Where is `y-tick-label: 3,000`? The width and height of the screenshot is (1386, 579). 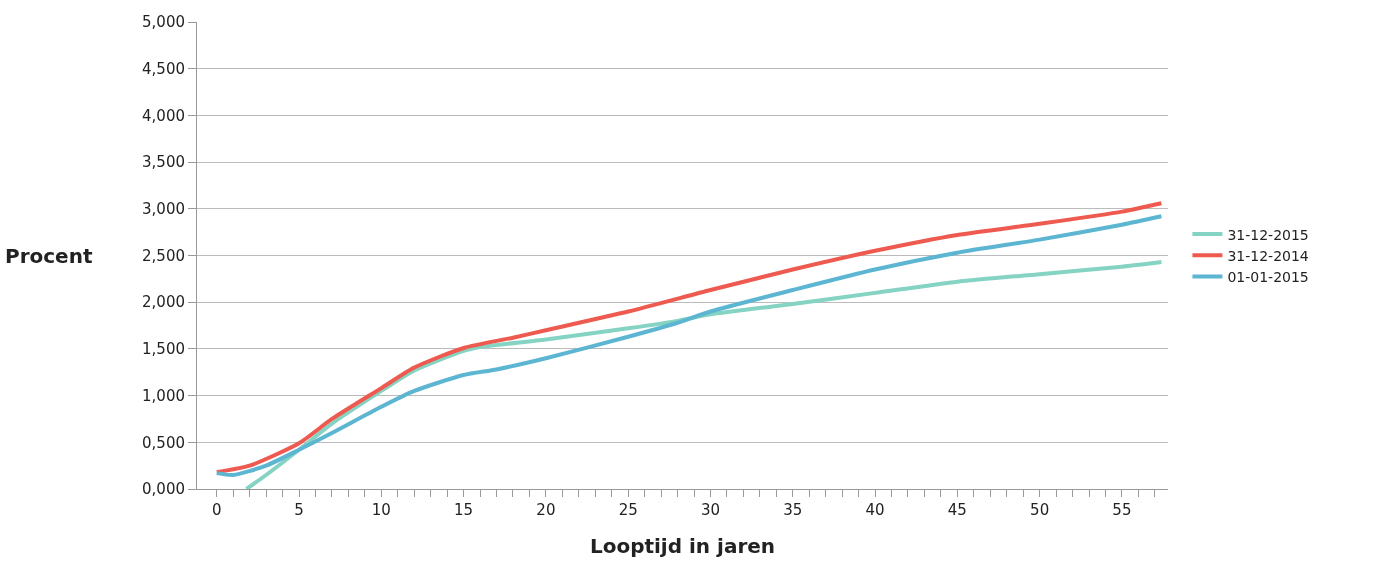 y-tick-label: 3,000 is located at coordinates (163, 209).